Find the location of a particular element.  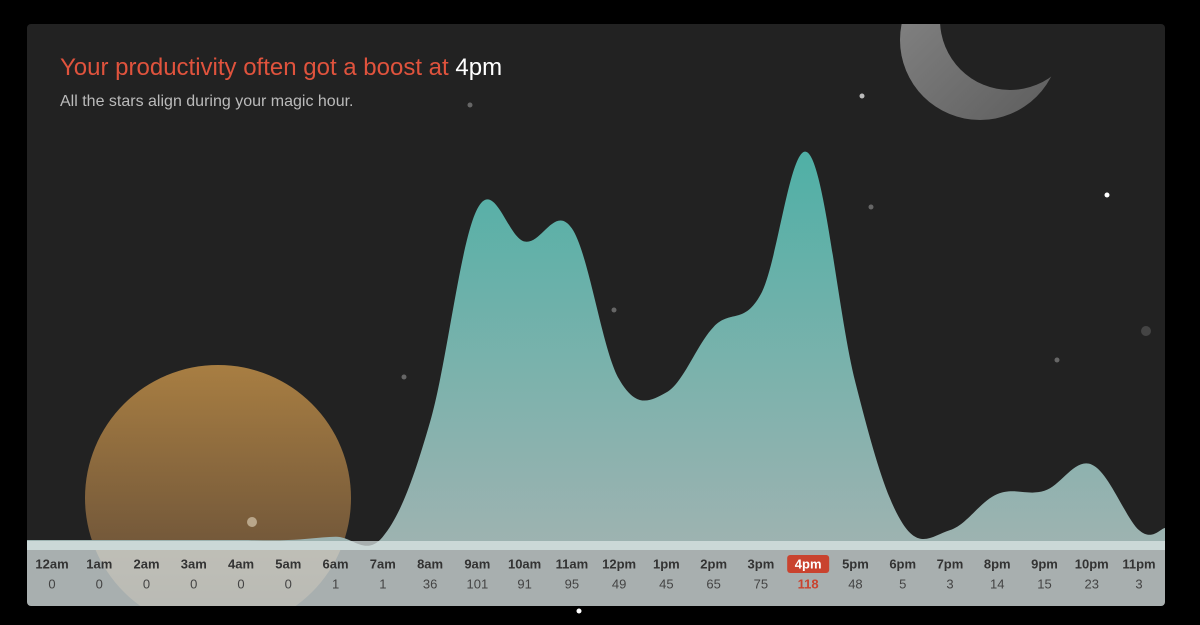

title-highlight: 4pm is located at coordinates (478, 67).